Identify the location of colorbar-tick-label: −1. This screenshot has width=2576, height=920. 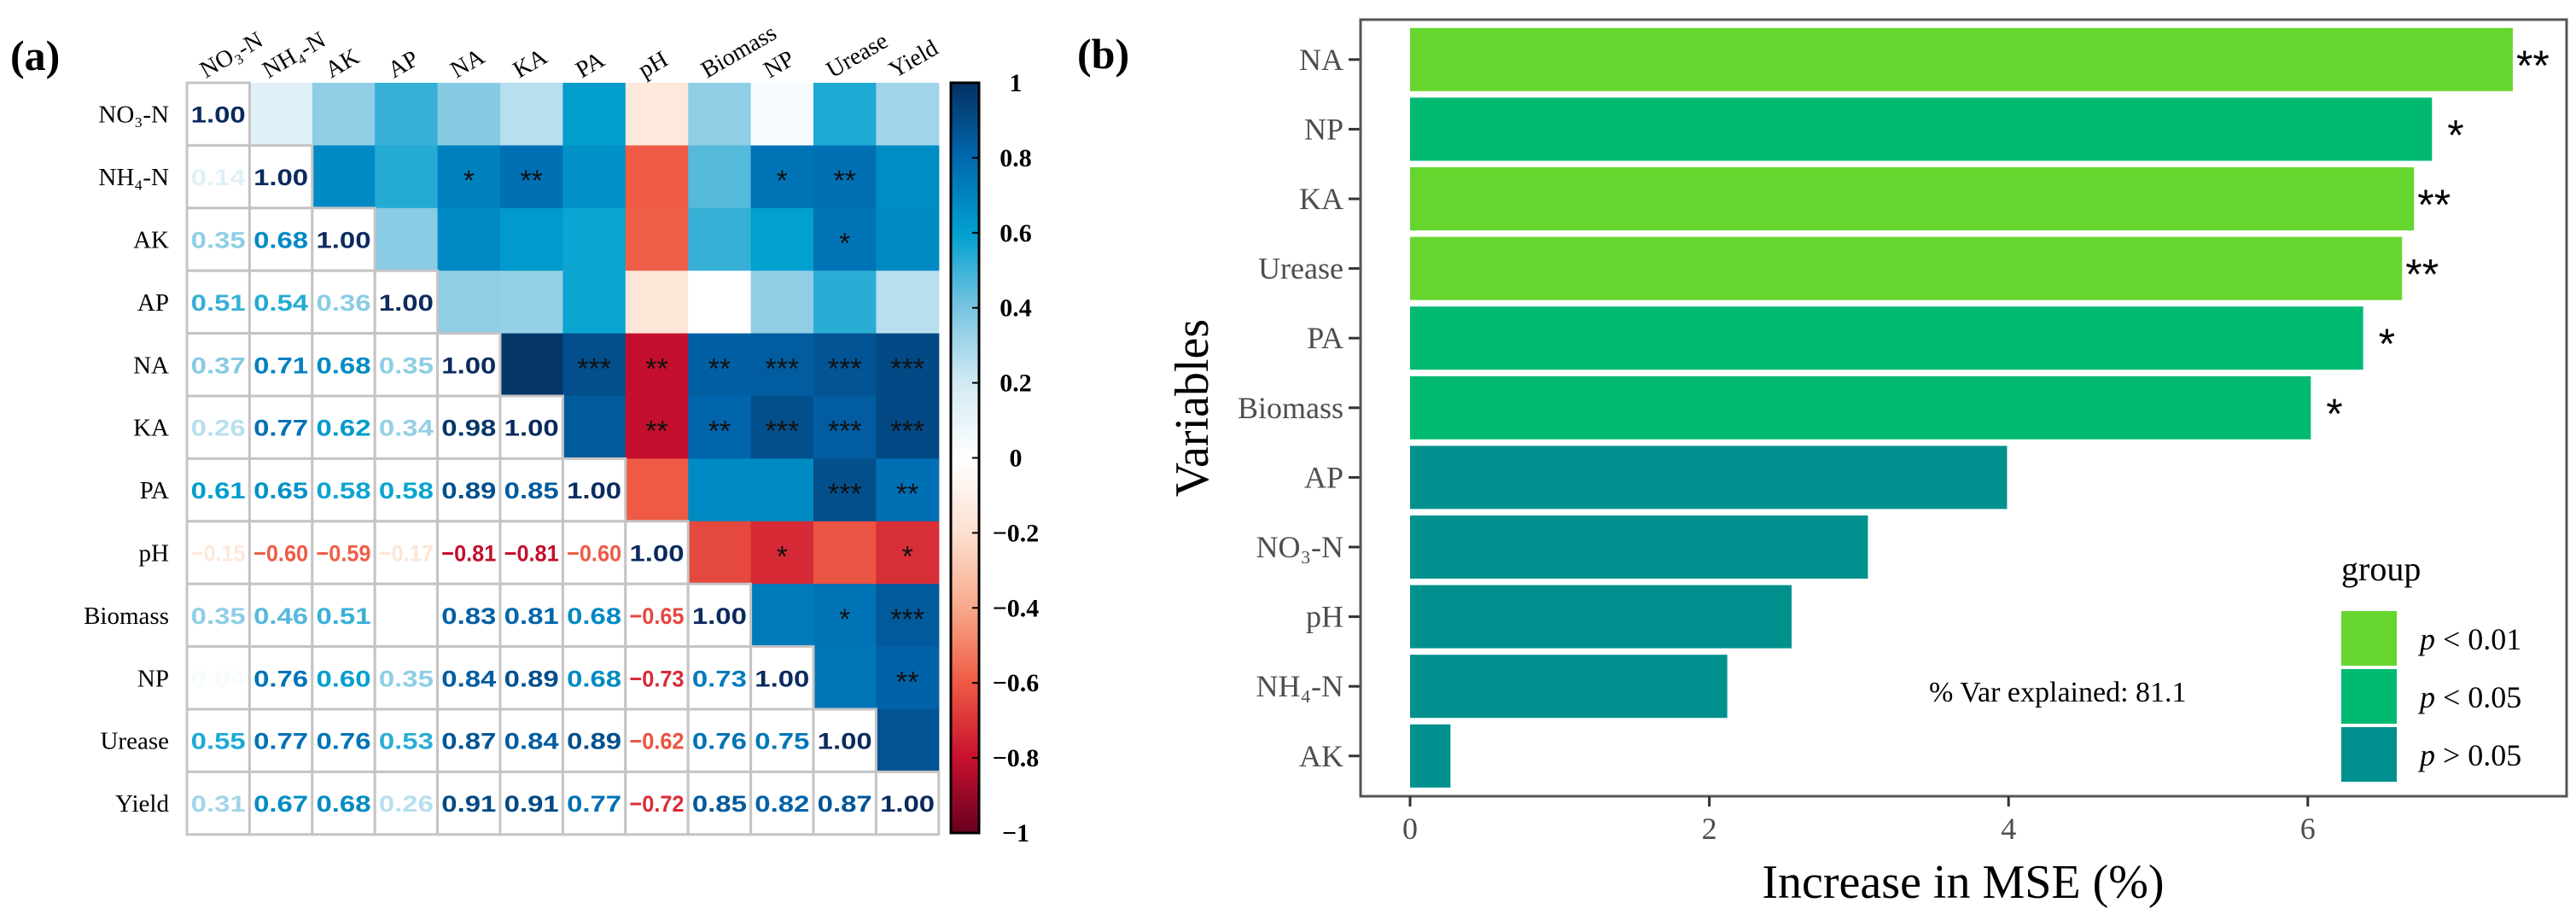
(1015, 833).